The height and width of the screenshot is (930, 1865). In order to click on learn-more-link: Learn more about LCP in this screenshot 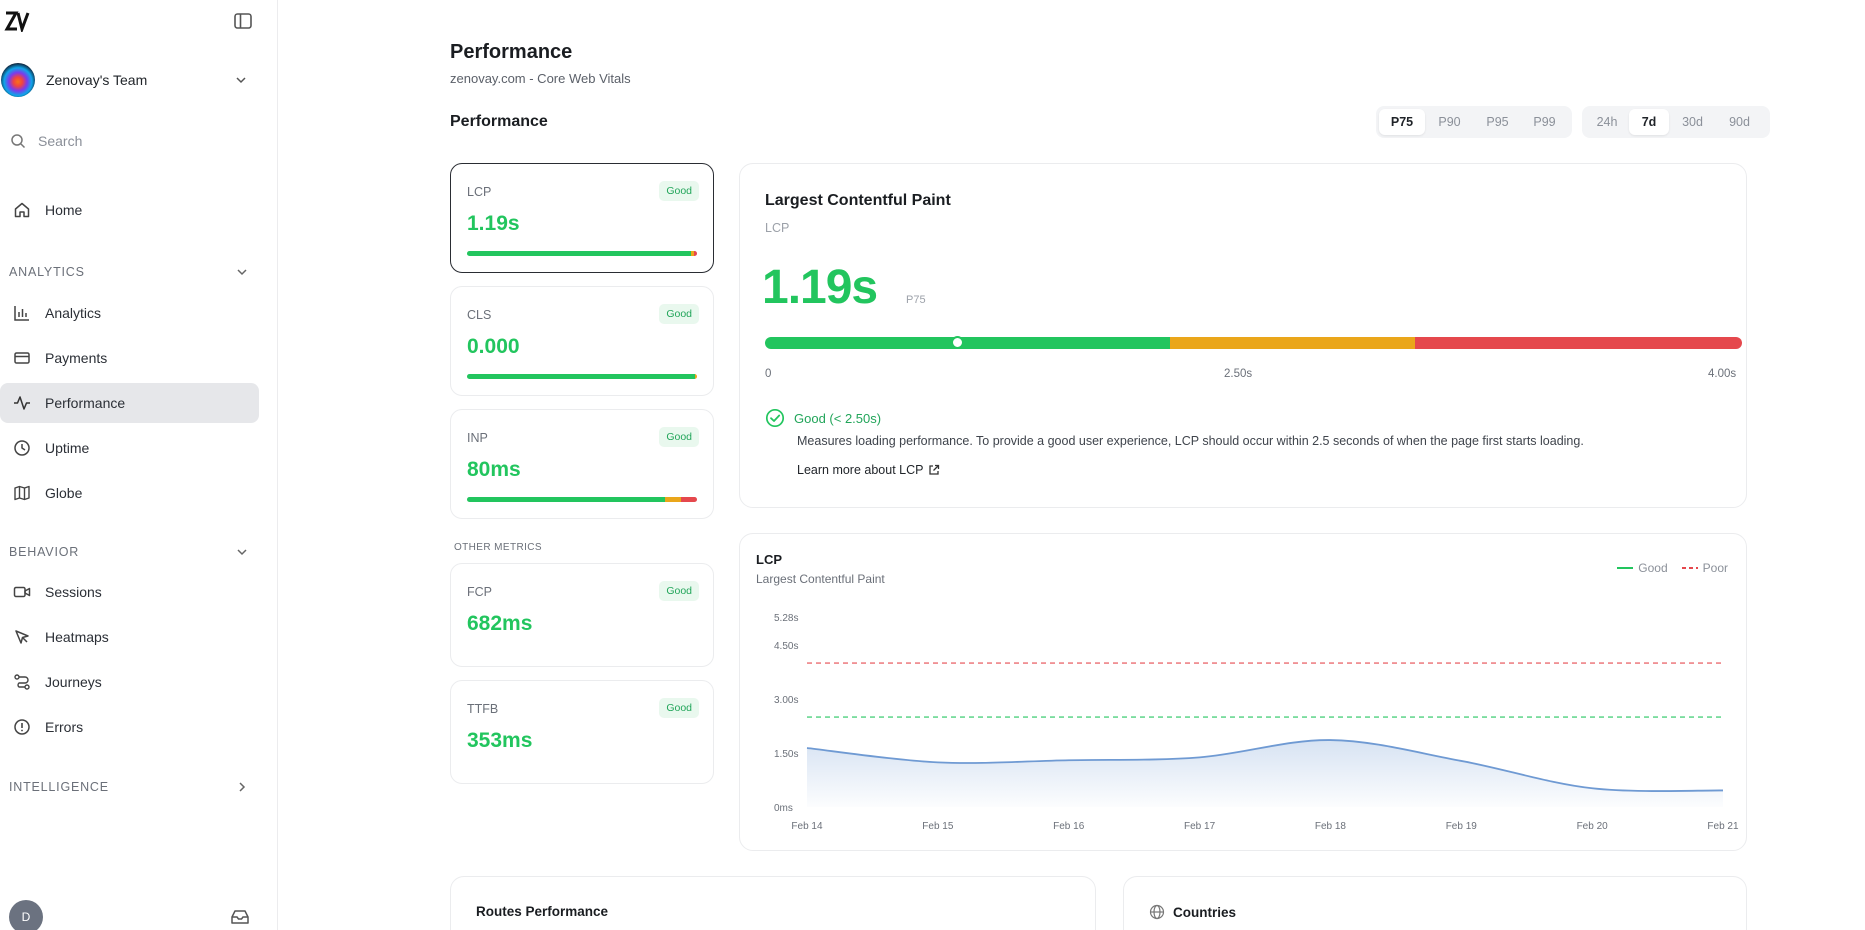, I will do `click(868, 470)`.